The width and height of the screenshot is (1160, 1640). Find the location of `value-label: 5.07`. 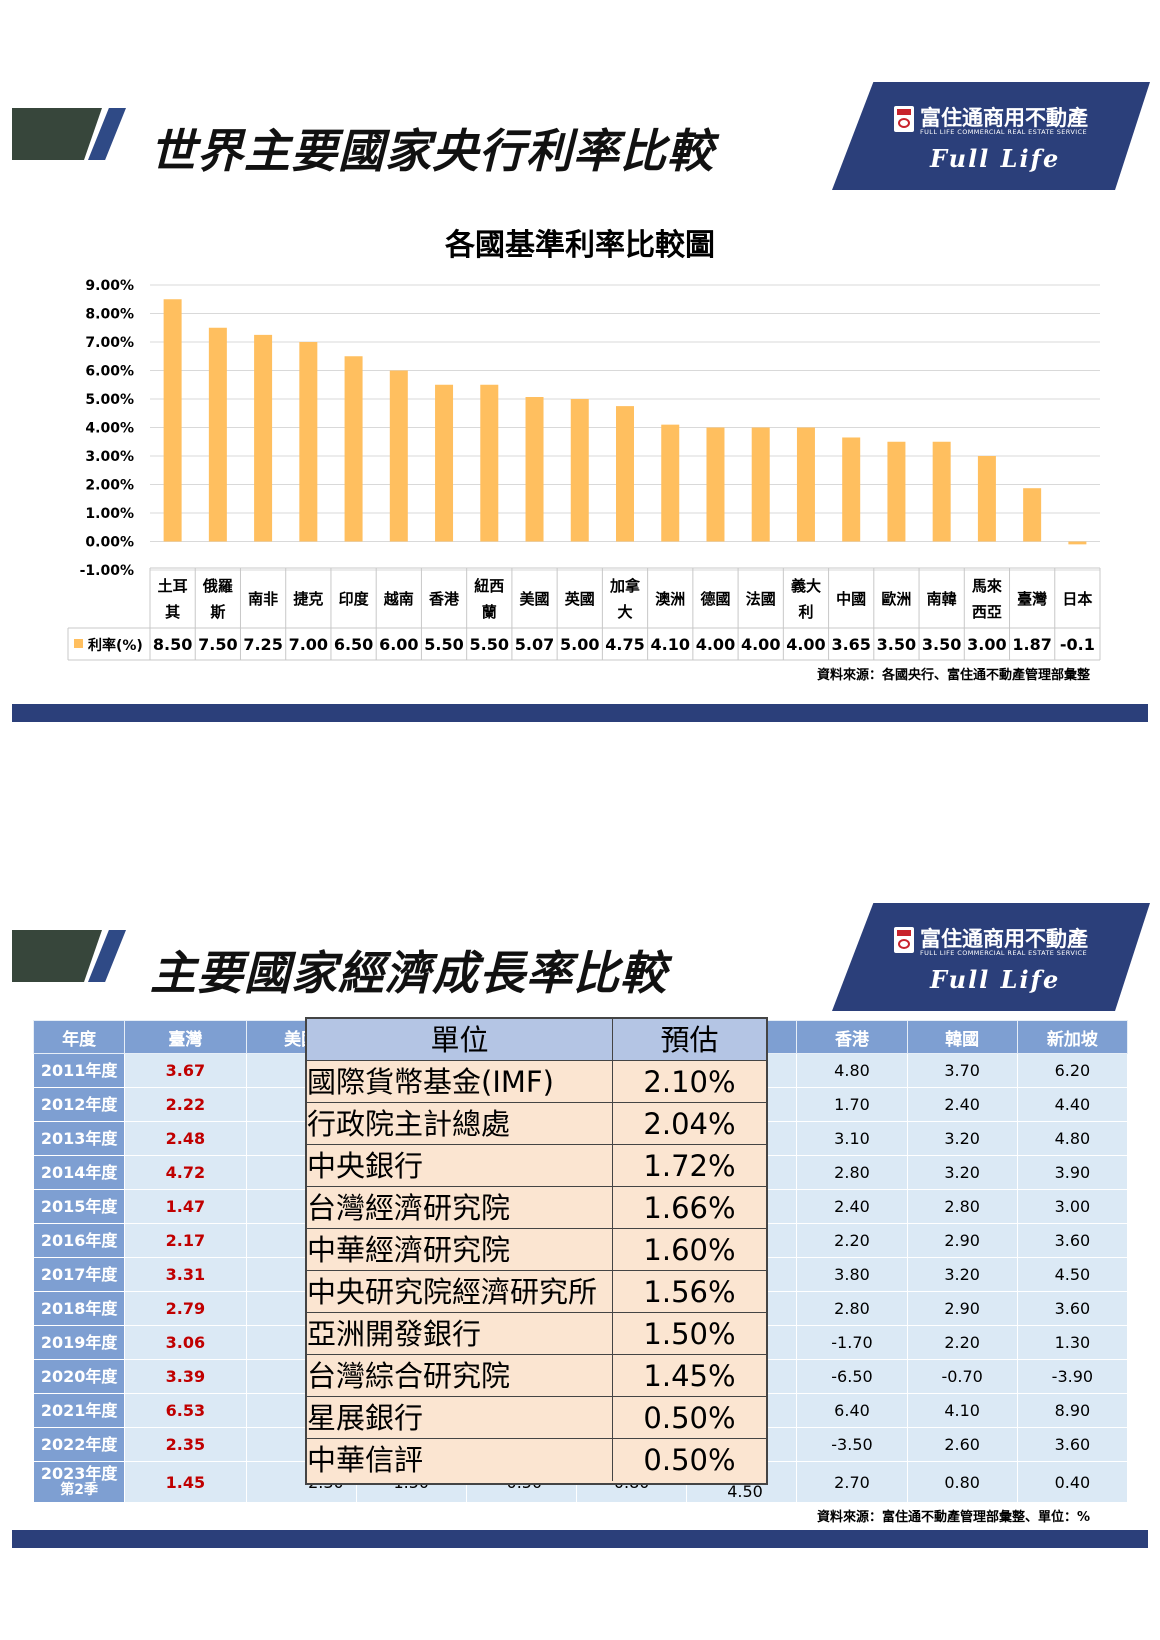

value-label: 5.07 is located at coordinates (534, 644).